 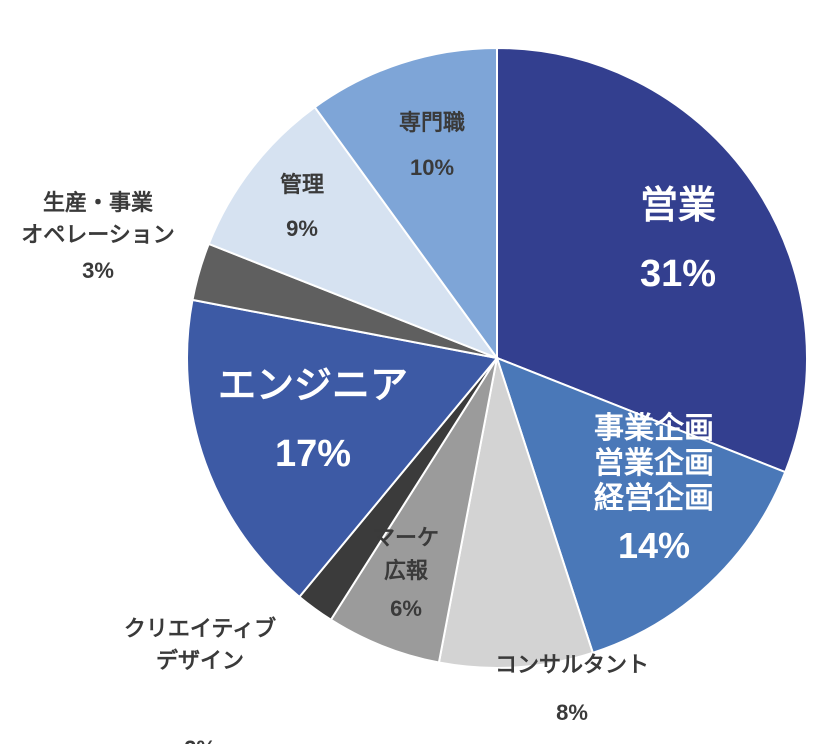 I want to click on slice-label-3-line-1: 広報, so click(x=406, y=570).